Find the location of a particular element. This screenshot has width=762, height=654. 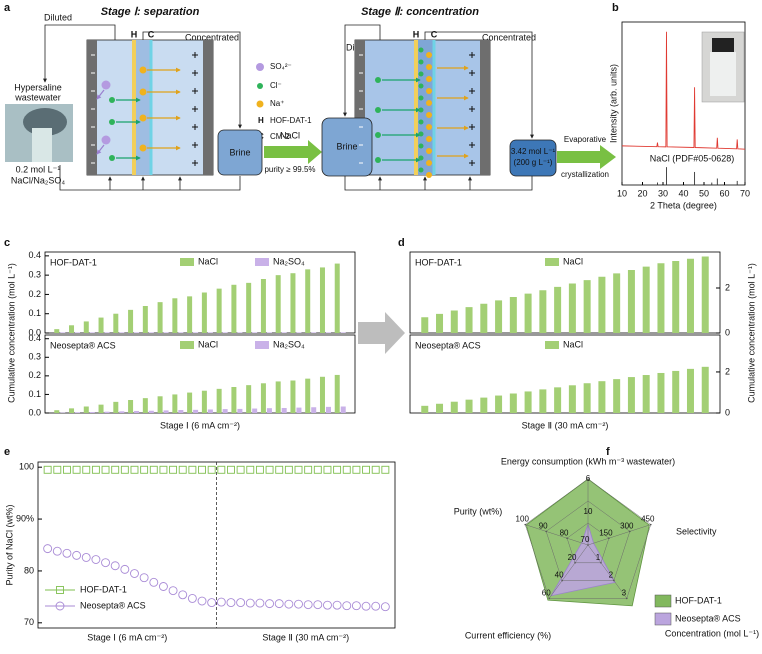

legend-marker is located at coordinates (60, 590).